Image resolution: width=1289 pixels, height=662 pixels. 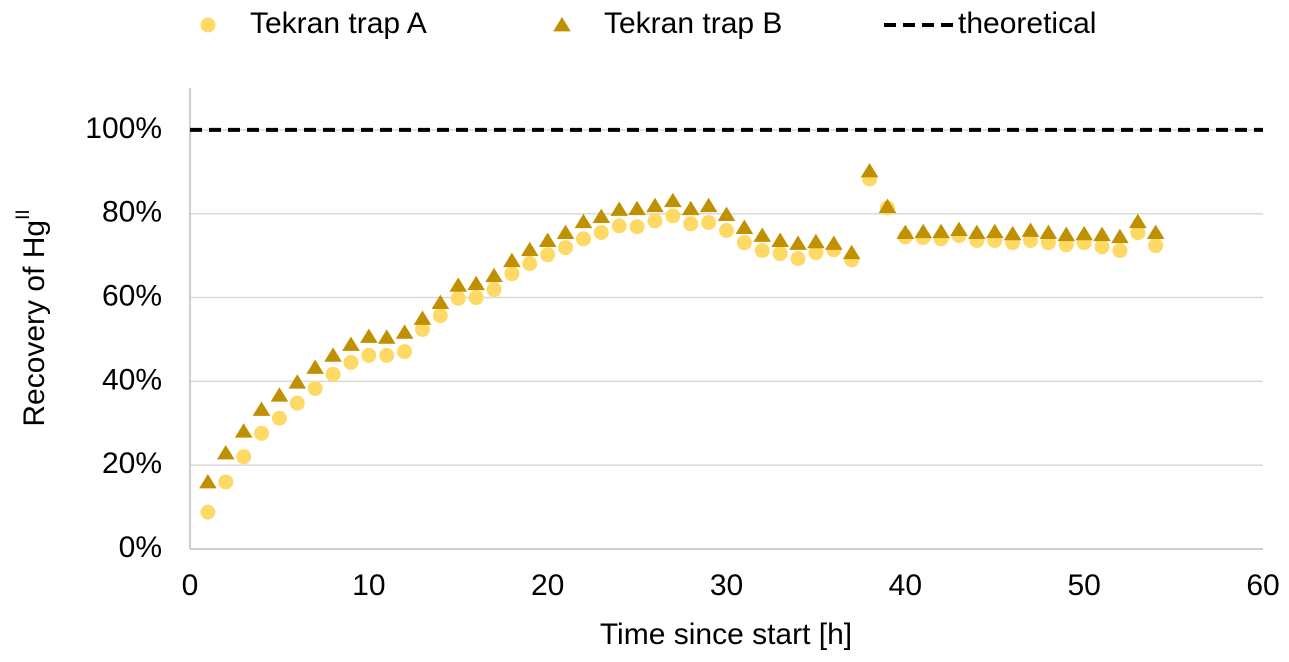 What do you see at coordinates (23, 214) in the screenshot?
I see `y-axis-label-superscript: II` at bounding box center [23, 214].